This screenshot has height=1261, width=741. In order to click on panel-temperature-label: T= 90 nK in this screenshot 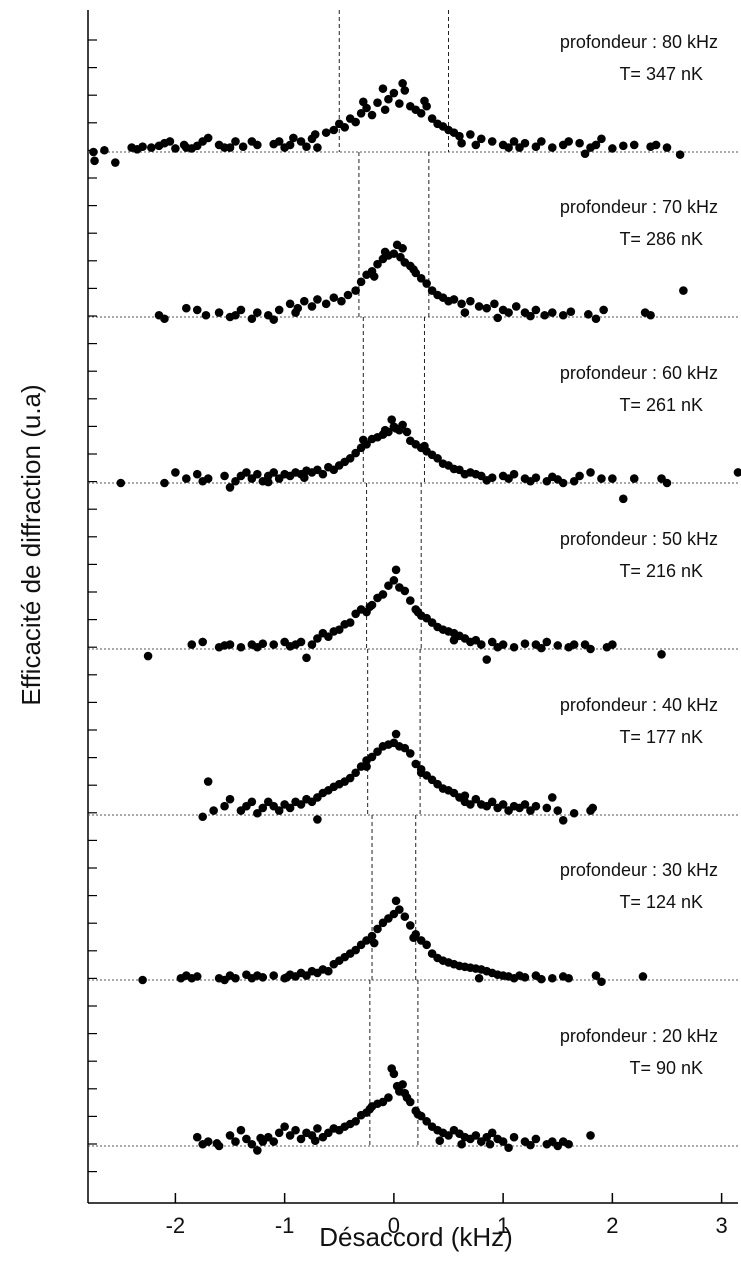, I will do `click(666, 1068)`.